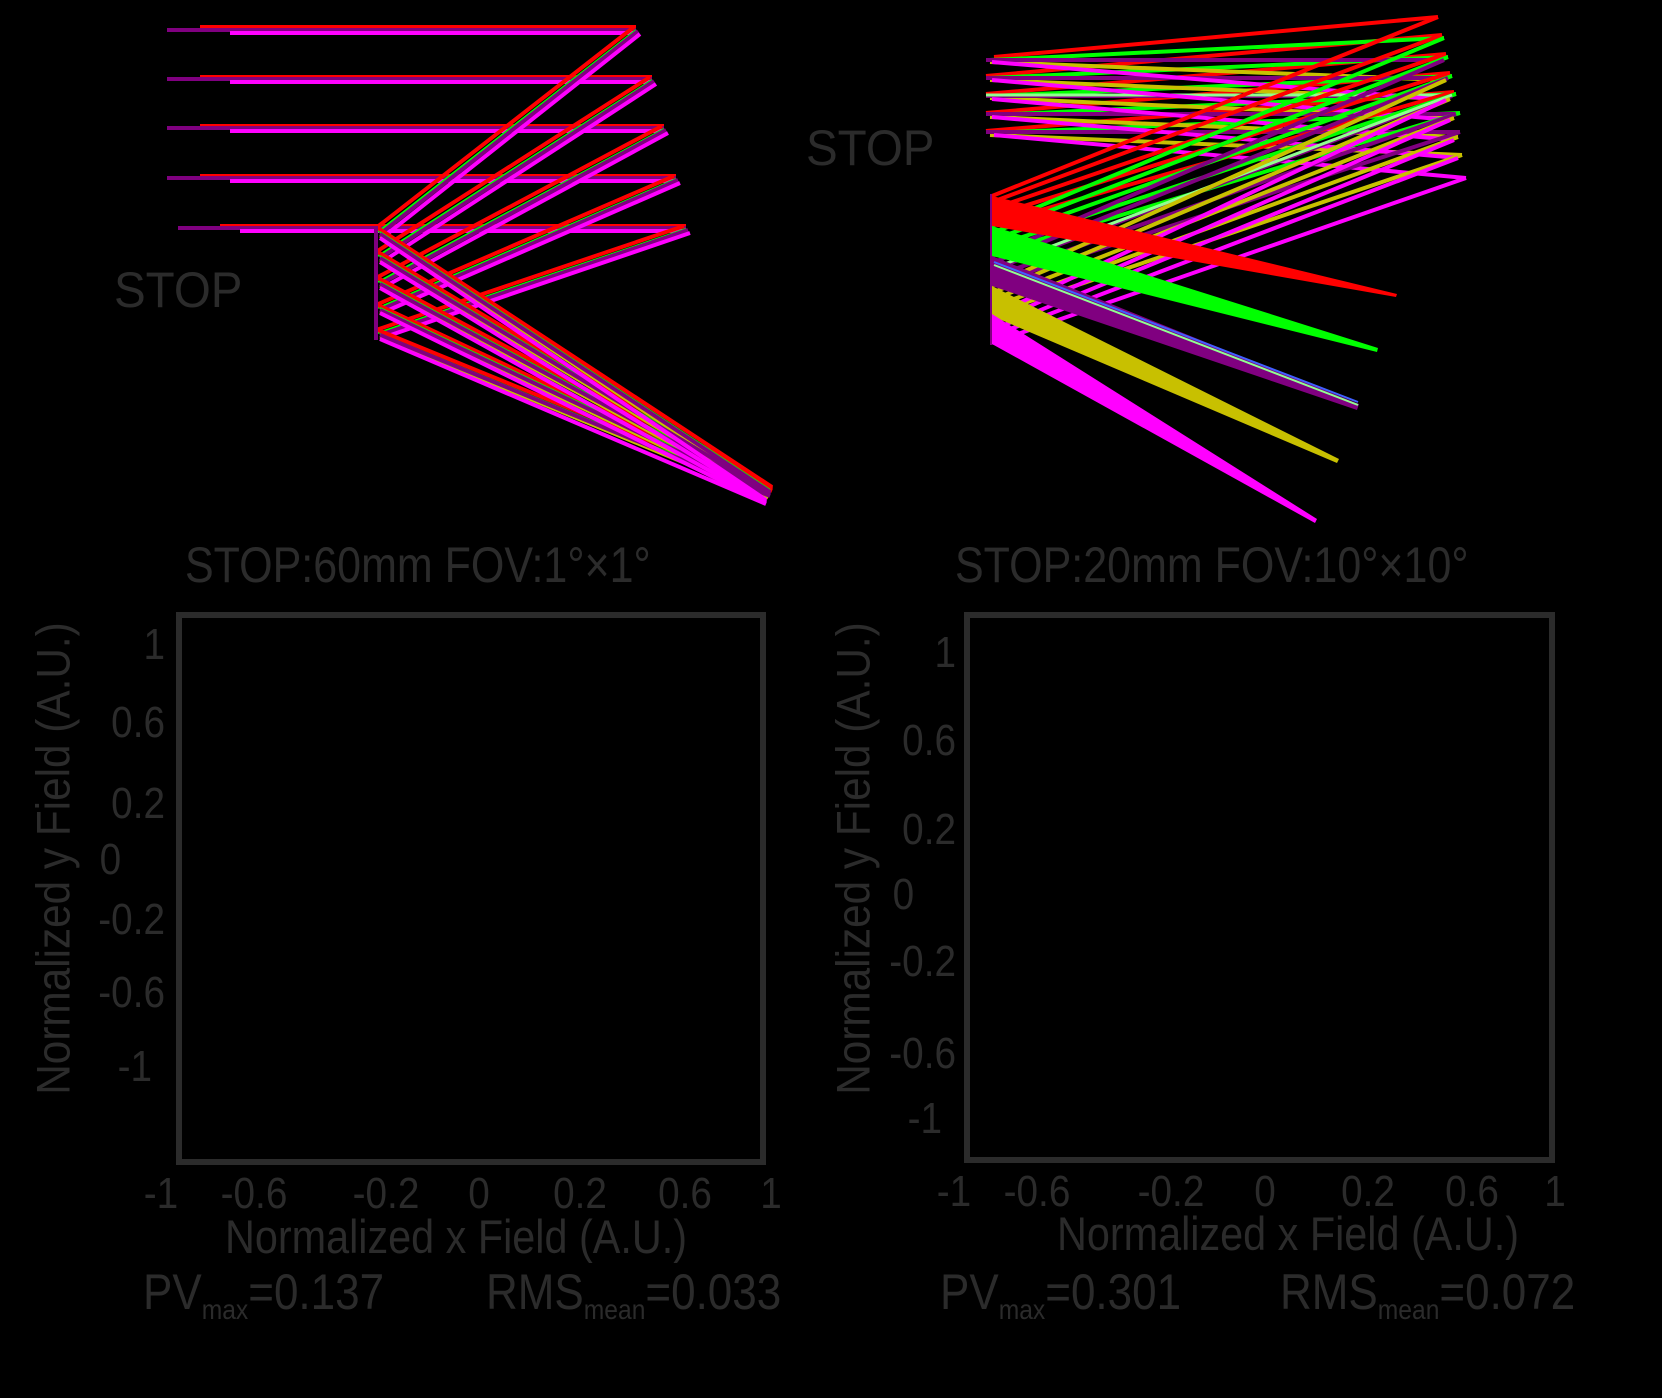 This screenshot has height=1398, width=1662. What do you see at coordinates (954, 1191) in the screenshot?
I see `right-xtick: -1` at bounding box center [954, 1191].